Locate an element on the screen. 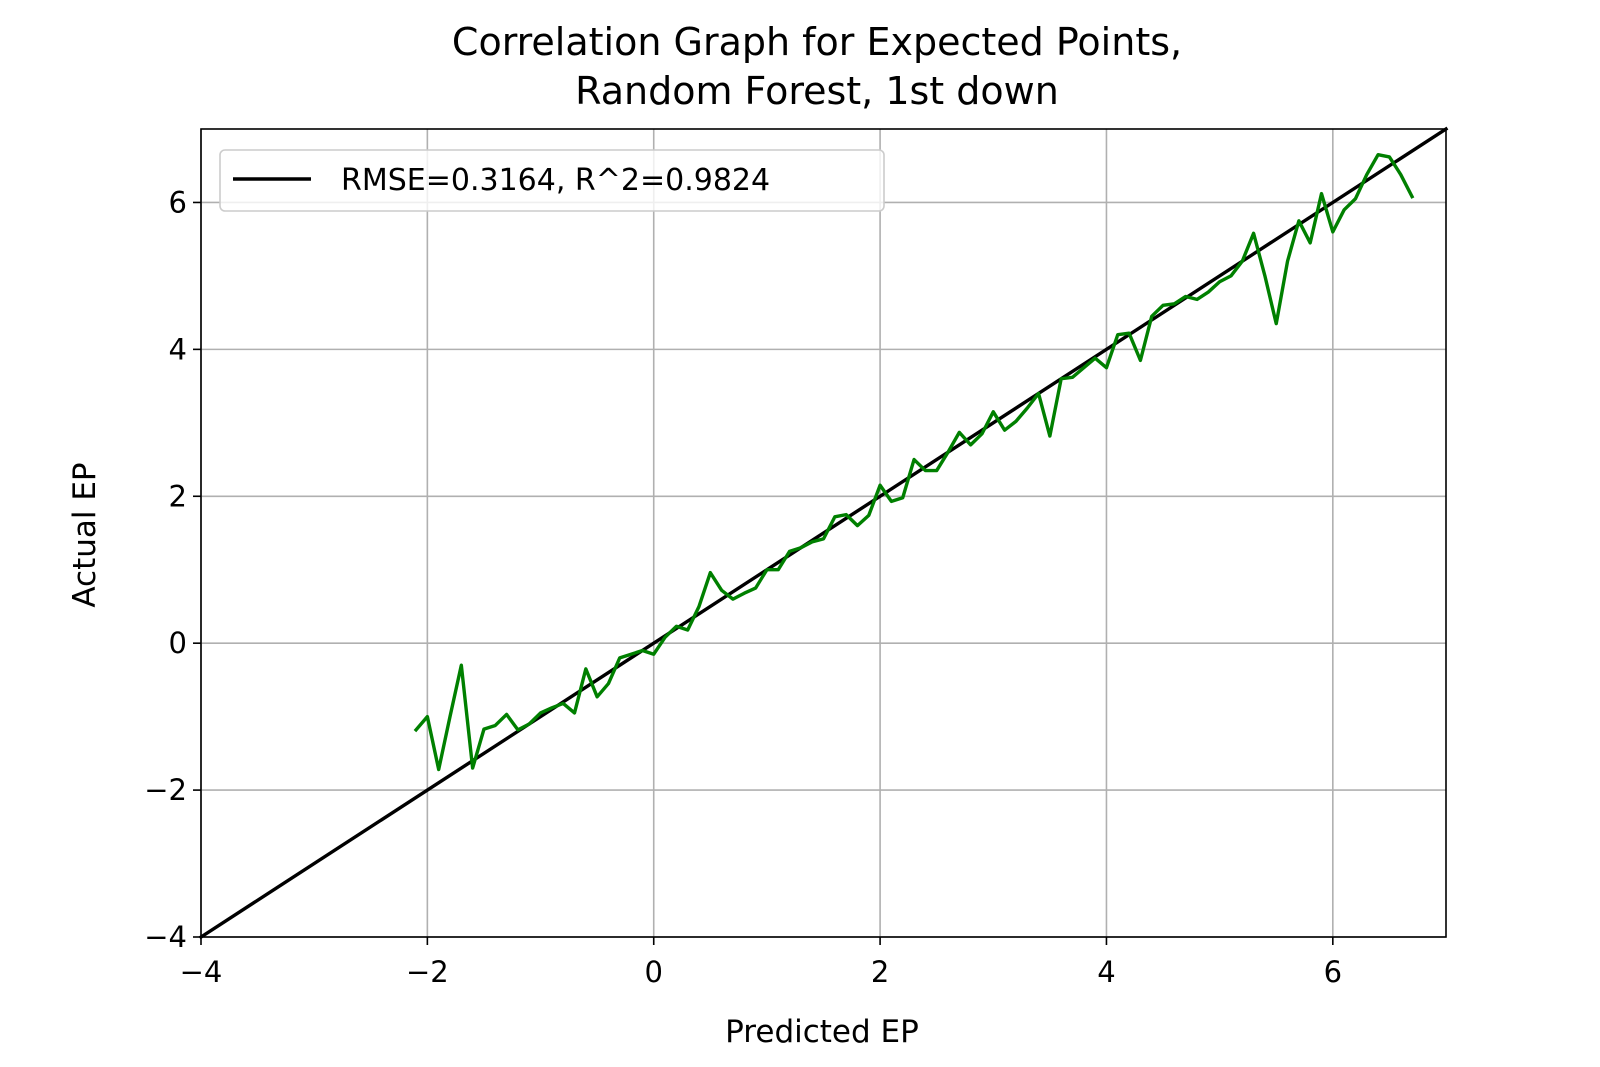 This screenshot has width=1600, height=1067. y-tick-label-4: 4 is located at coordinates (178, 349).